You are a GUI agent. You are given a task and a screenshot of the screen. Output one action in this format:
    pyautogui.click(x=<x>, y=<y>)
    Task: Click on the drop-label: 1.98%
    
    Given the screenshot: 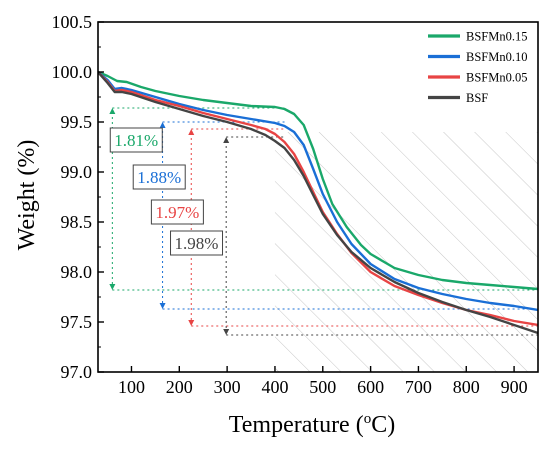 What is the action you would take?
    pyautogui.click(x=197, y=243)
    